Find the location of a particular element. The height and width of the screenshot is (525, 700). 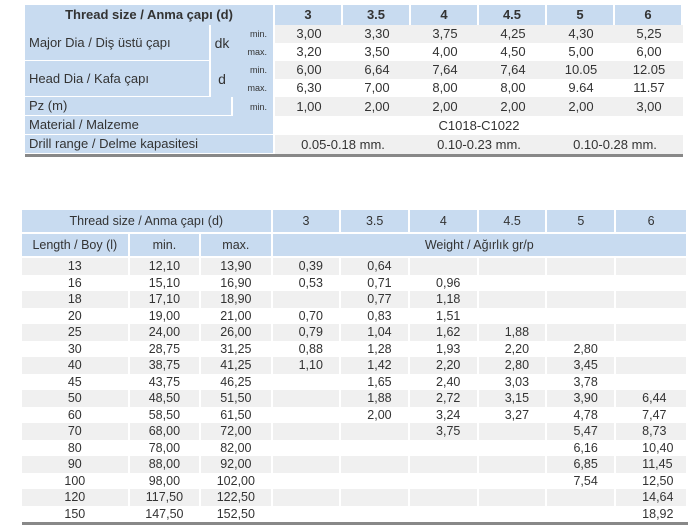

spec-value: 2,00 is located at coordinates (581, 106).